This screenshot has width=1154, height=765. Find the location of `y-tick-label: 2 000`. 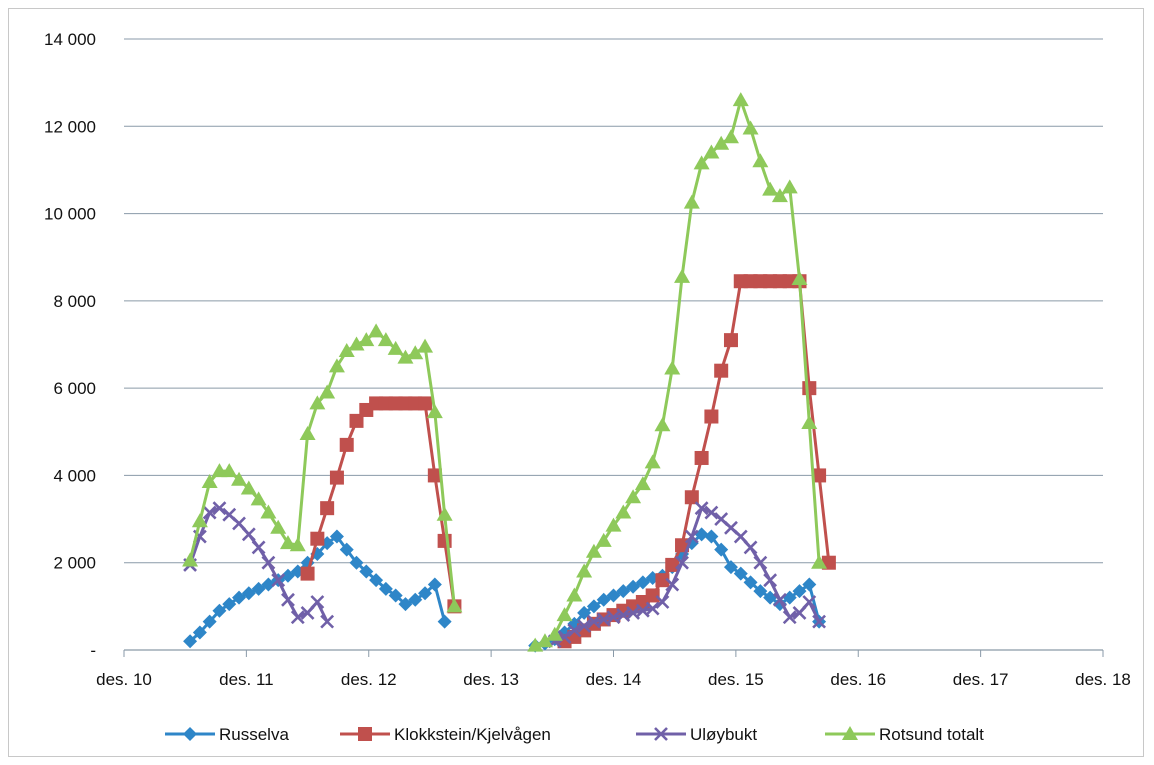

y-tick-label: 2 000 is located at coordinates (74, 563).